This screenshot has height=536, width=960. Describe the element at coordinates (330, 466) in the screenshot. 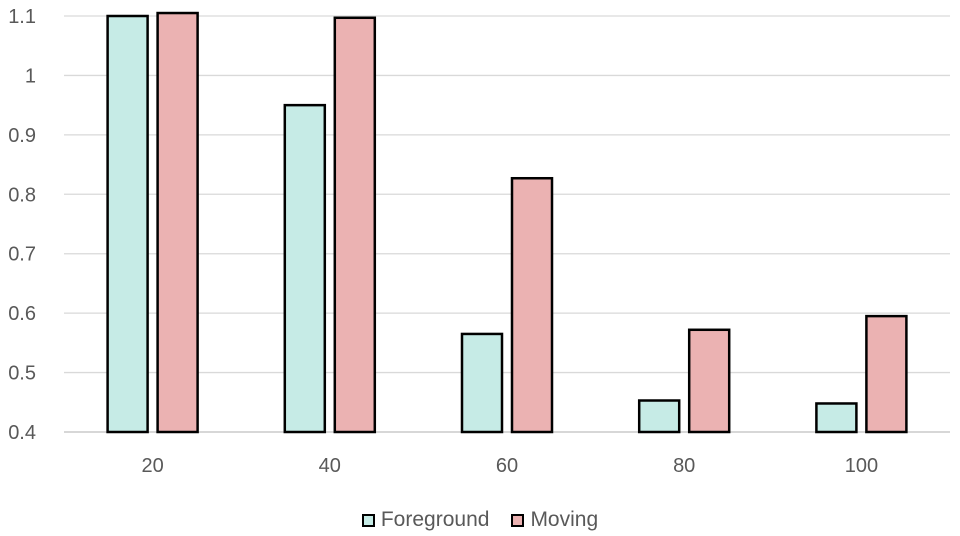

I see `x-tick-label: 40` at that location.